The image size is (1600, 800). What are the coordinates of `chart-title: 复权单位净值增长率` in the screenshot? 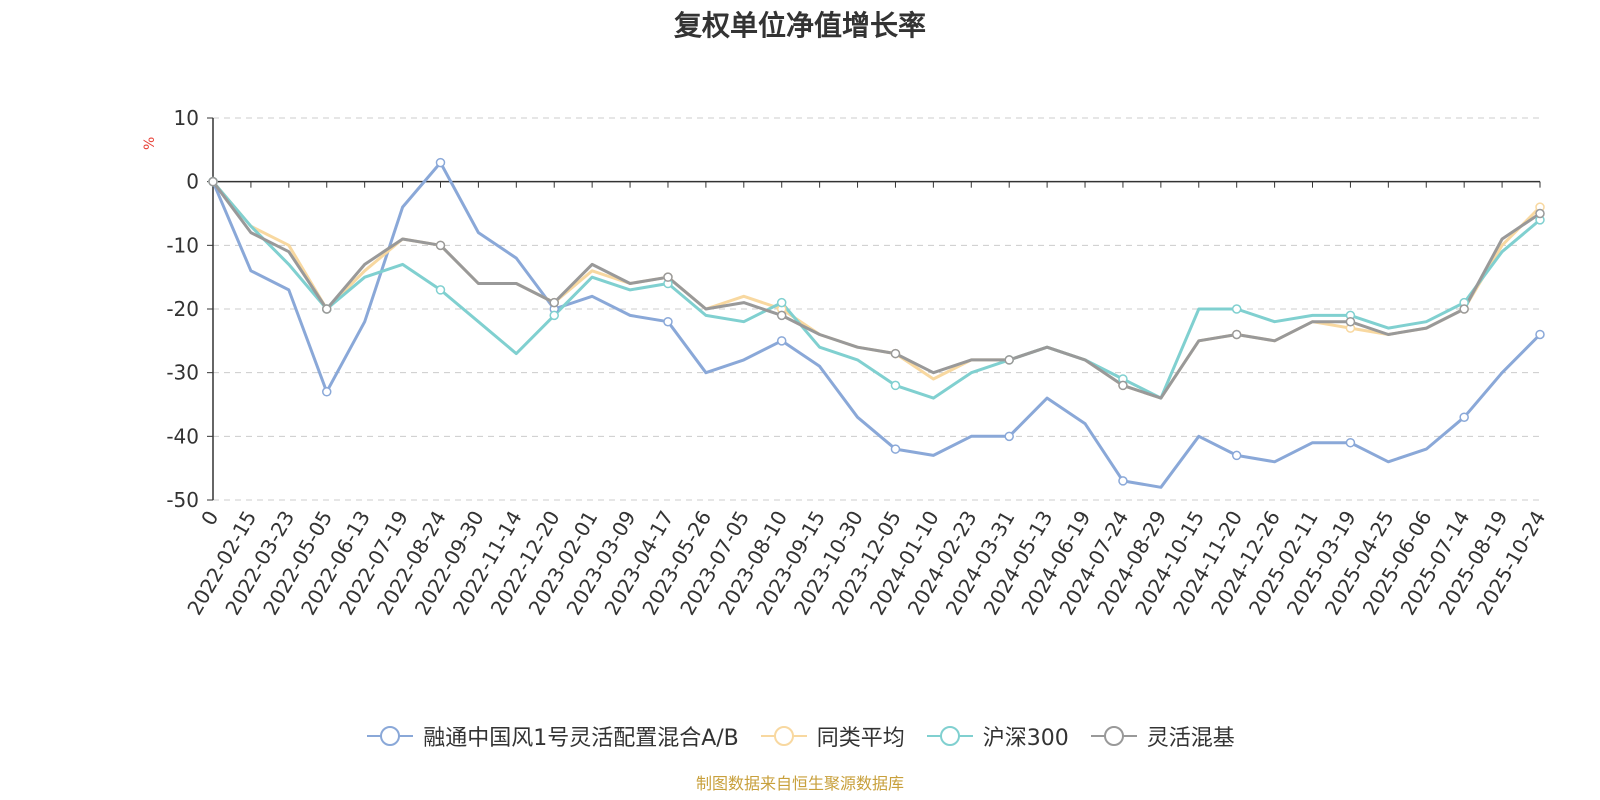 It's located at (799, 25).